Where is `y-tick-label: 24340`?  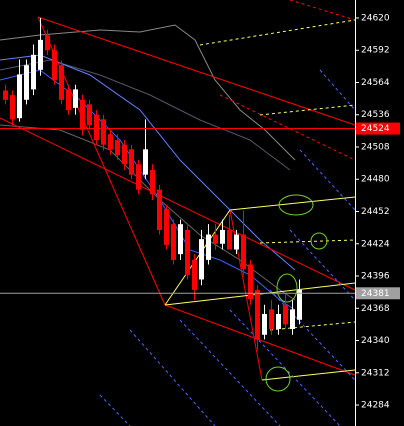
y-tick-label: 24340 is located at coordinates (375, 341).